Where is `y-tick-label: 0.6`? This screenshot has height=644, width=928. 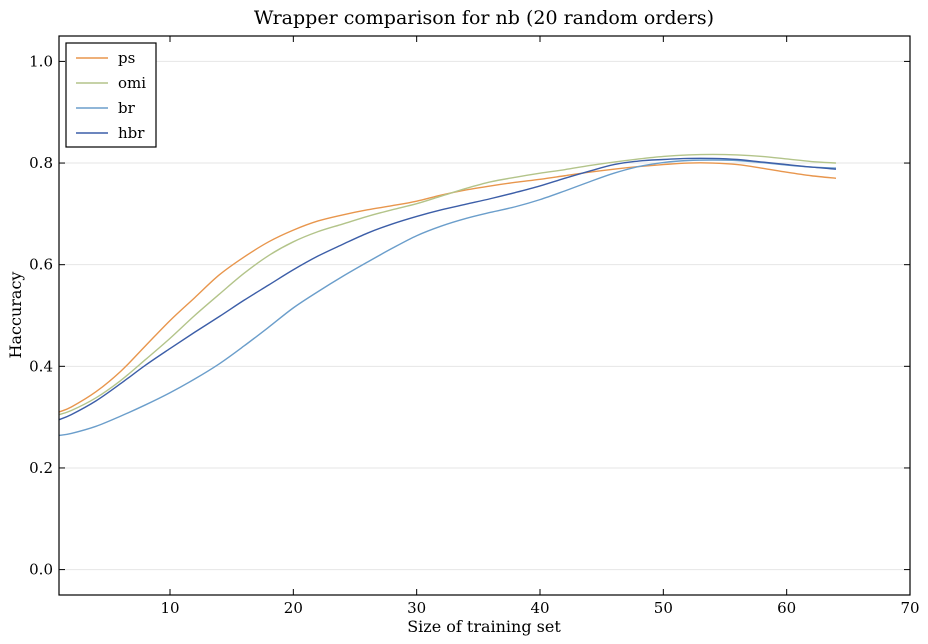 y-tick-label: 0.6 is located at coordinates (41, 265).